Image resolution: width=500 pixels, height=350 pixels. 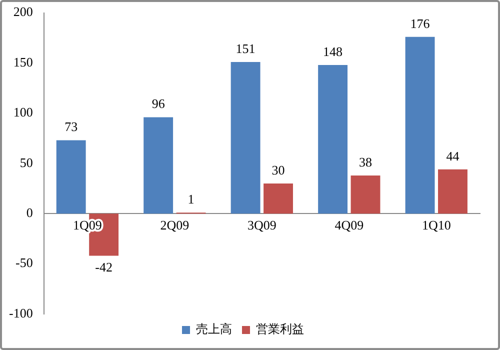 I want to click on data-label: 44, so click(x=453, y=156).